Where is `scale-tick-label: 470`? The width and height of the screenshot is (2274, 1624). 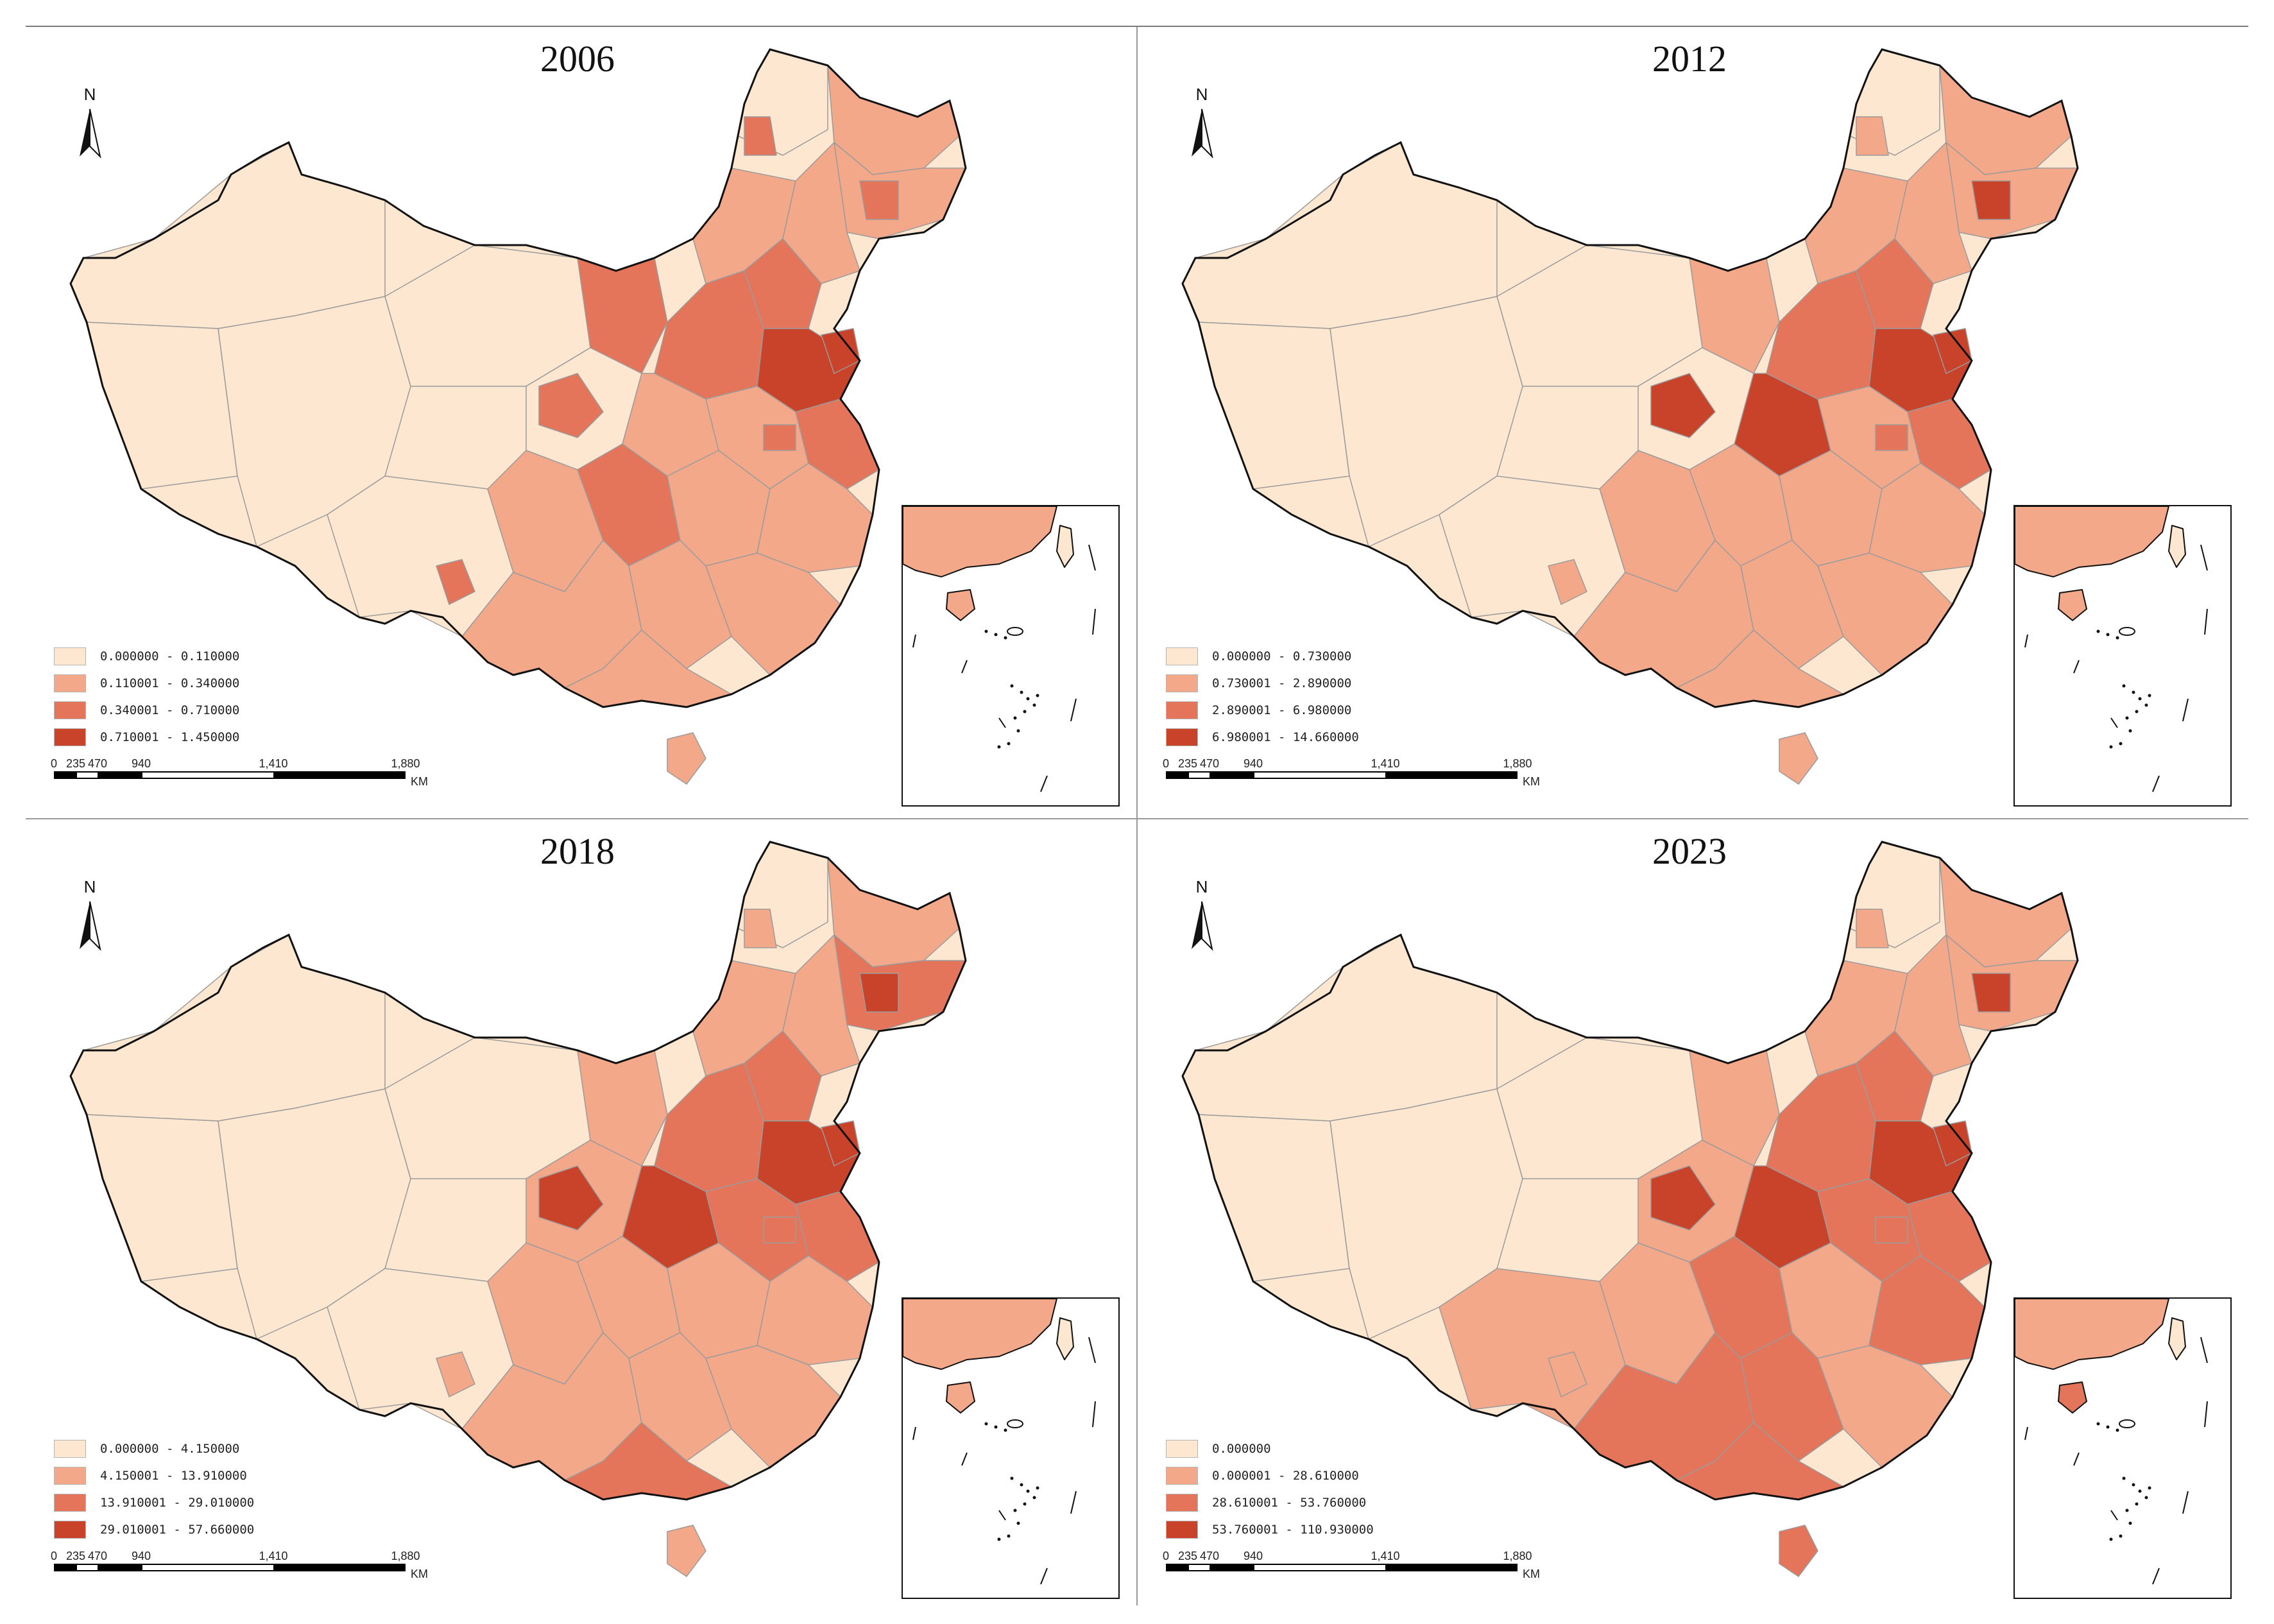 scale-tick-label: 470 is located at coordinates (1209, 763).